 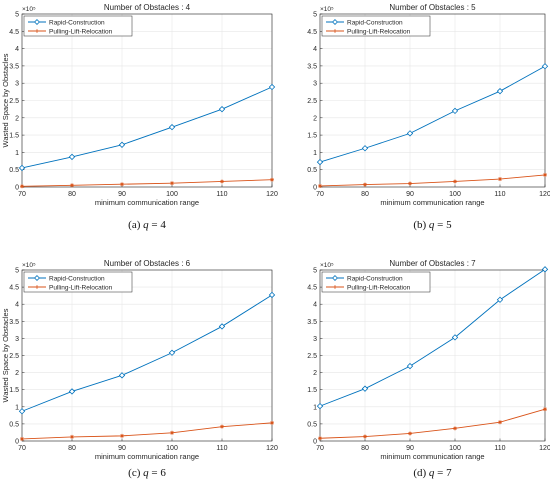 What do you see at coordinates (146, 225) in the screenshot?
I see `caption-variable: q` at bounding box center [146, 225].